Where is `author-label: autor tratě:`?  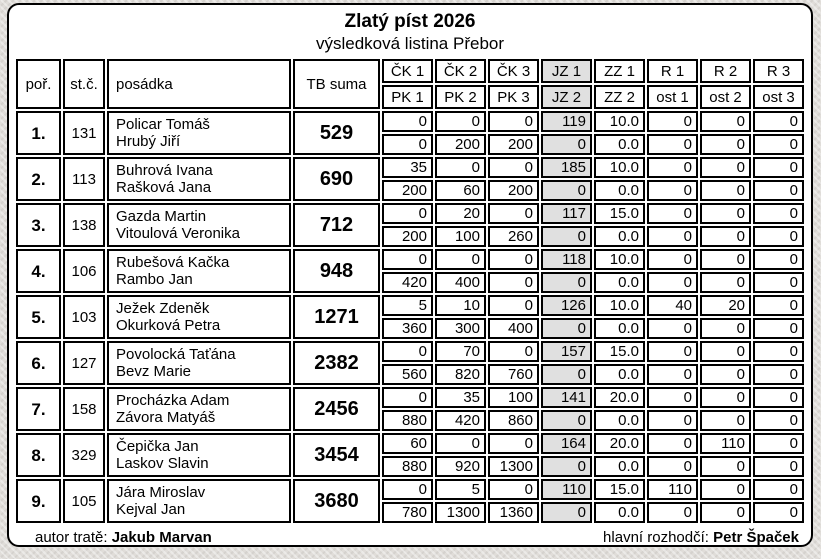
author-label: autor tratě: is located at coordinates (73, 537).